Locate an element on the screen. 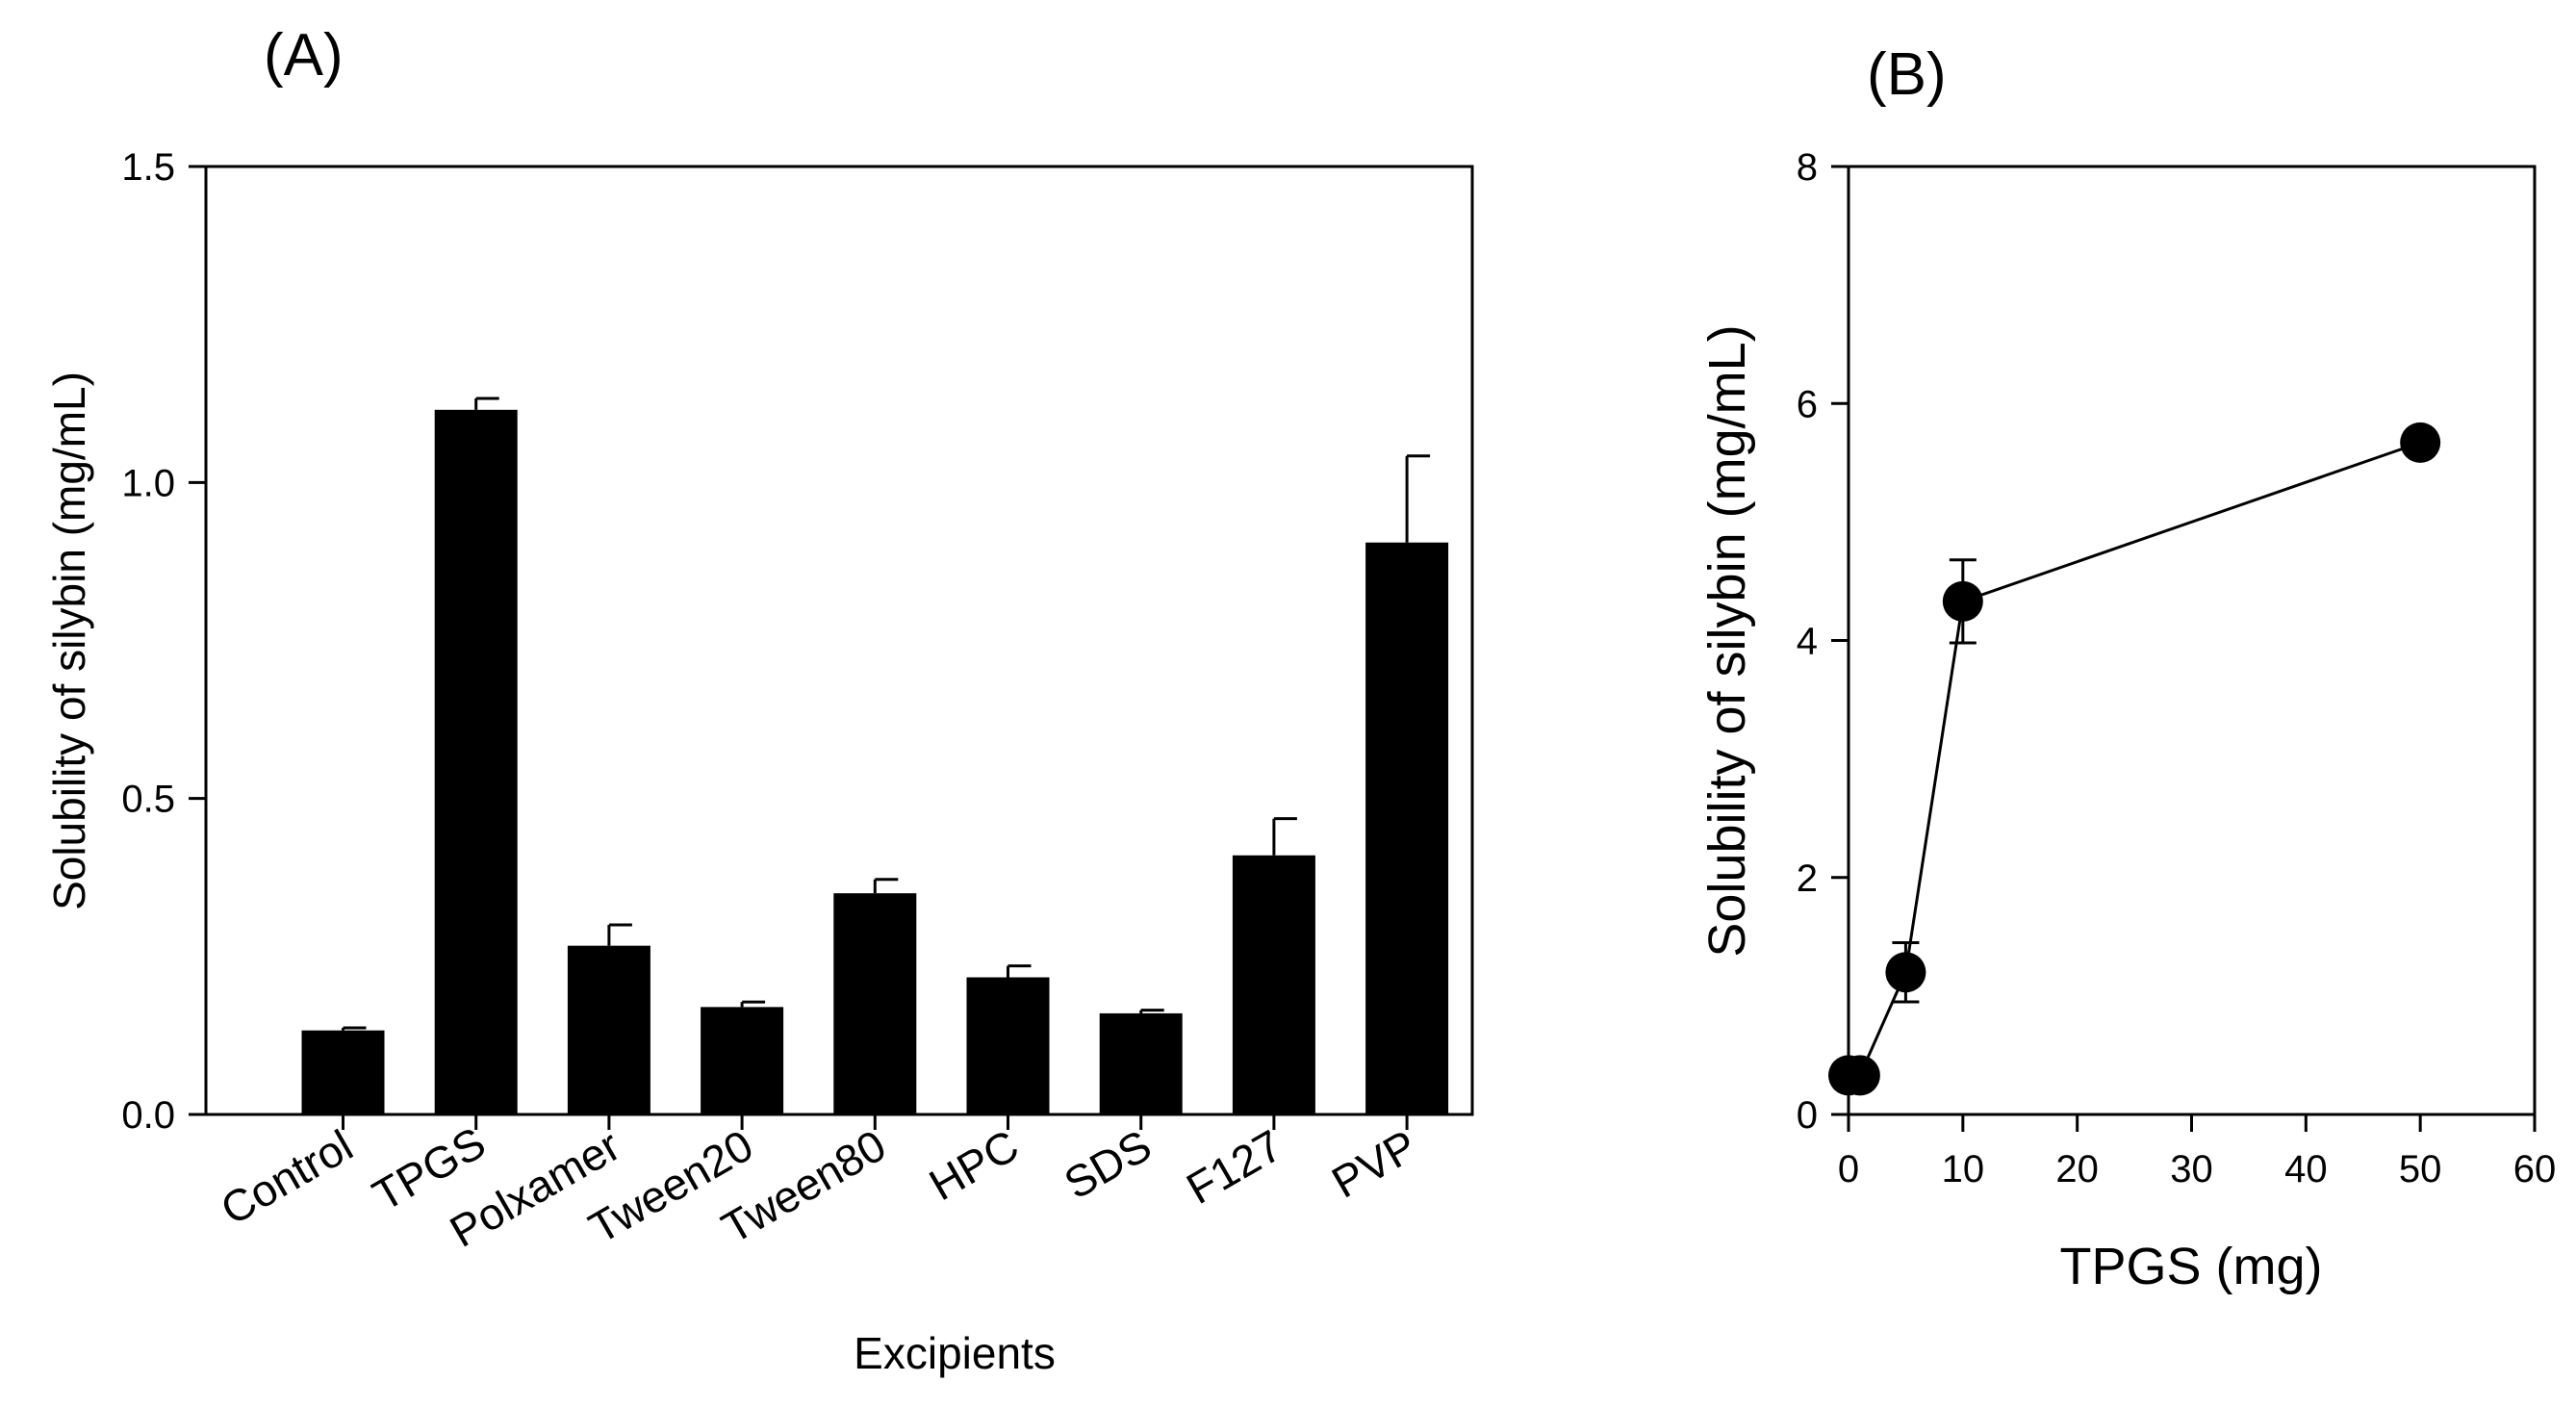 Image resolution: width=2576 pixels, height=1408 pixels. x-axis-title-b: TPGS (mg) is located at coordinates (2190, 1266).